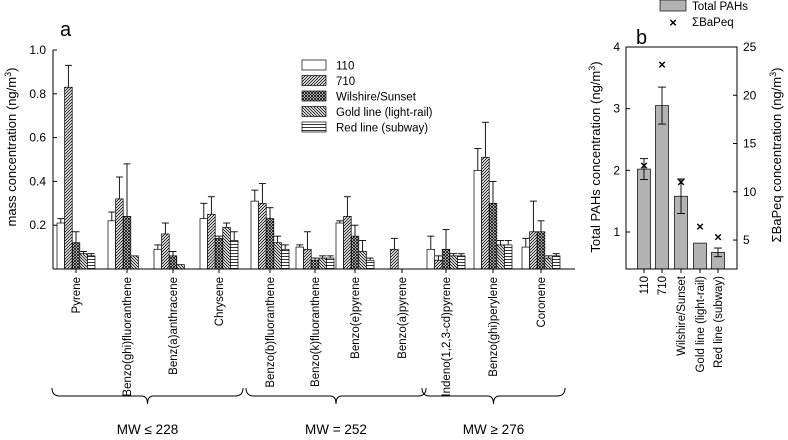 The image size is (788, 440). I want to click on left-tick-label: 4, so click(616, 47).